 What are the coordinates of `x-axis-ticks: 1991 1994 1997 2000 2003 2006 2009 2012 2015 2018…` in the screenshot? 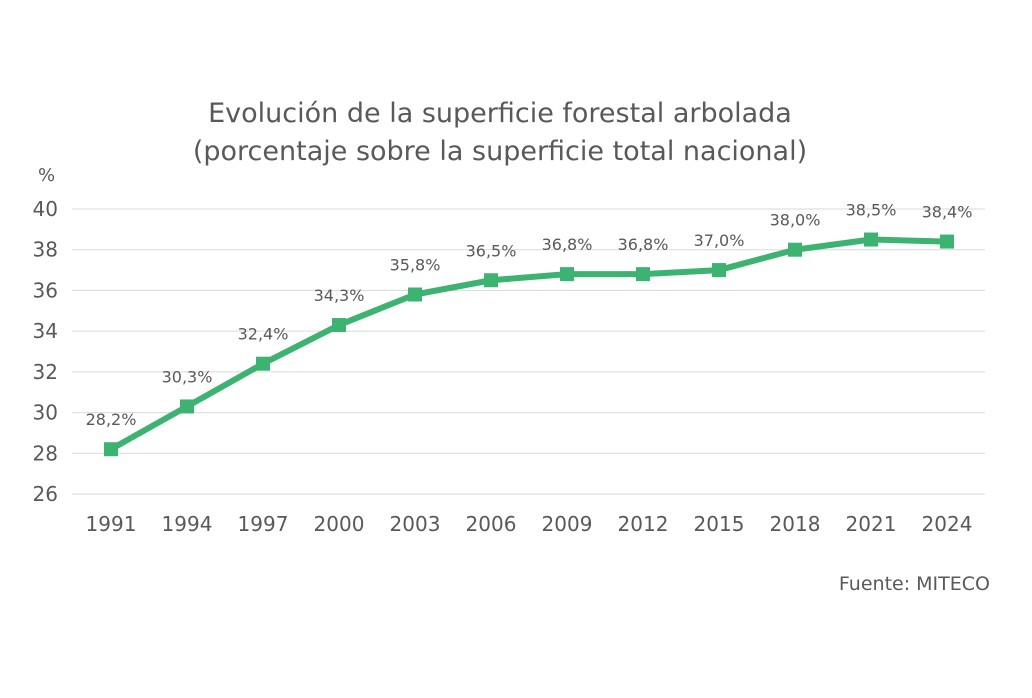 It's located at (529, 524).